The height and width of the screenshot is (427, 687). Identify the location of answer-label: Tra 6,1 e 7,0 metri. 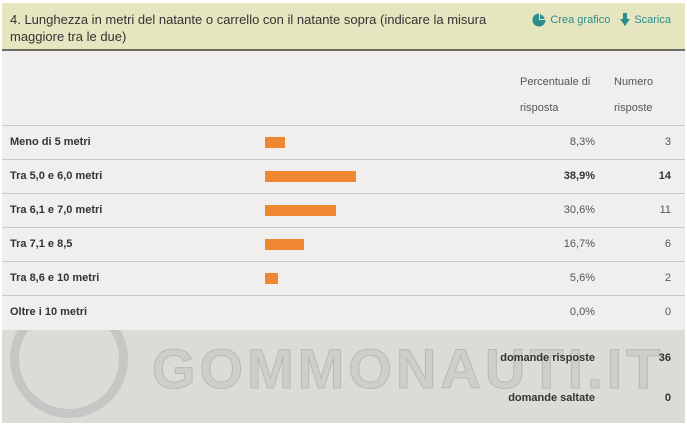
(56, 210).